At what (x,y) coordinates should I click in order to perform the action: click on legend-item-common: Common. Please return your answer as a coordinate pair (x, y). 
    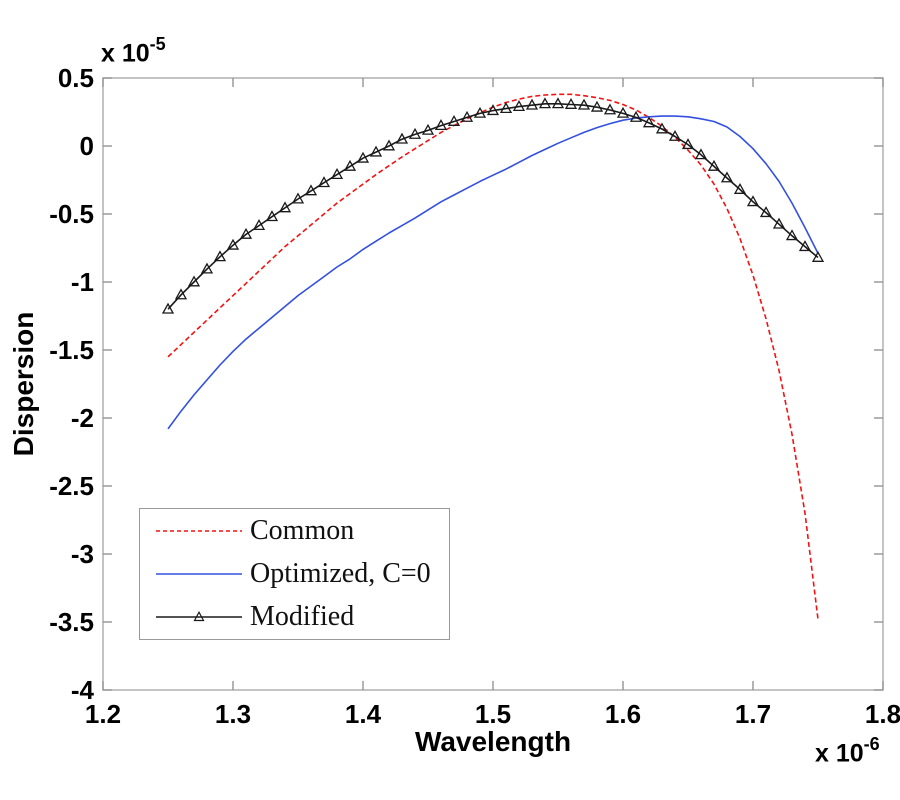
    Looking at the image, I should click on (302, 530).